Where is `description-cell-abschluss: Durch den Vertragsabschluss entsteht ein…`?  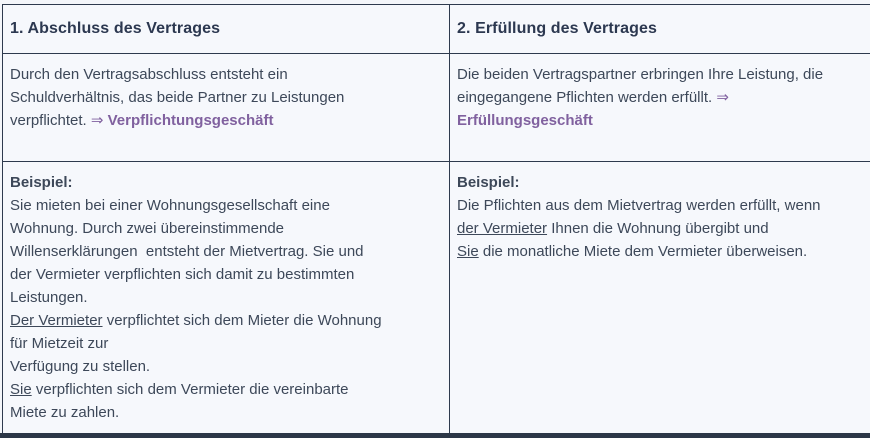 description-cell-abschluss: Durch den Vertragsabschluss entsteht ein… is located at coordinates (226, 107).